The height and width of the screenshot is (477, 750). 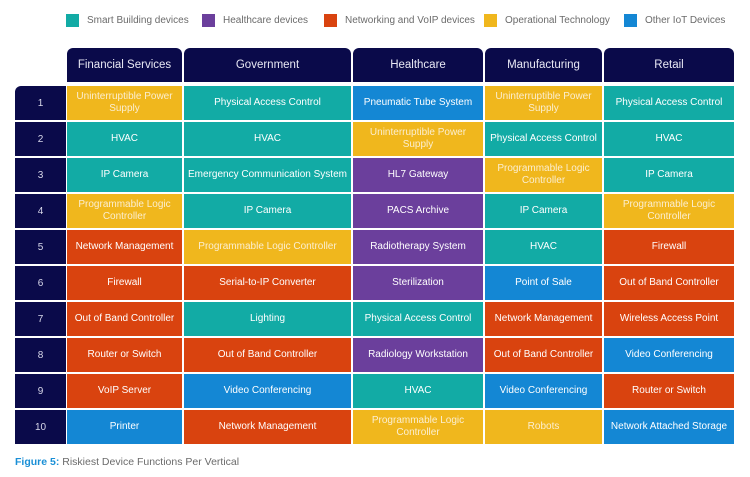 What do you see at coordinates (267, 175) in the screenshot?
I see `table-cell: Emergency Communication System` at bounding box center [267, 175].